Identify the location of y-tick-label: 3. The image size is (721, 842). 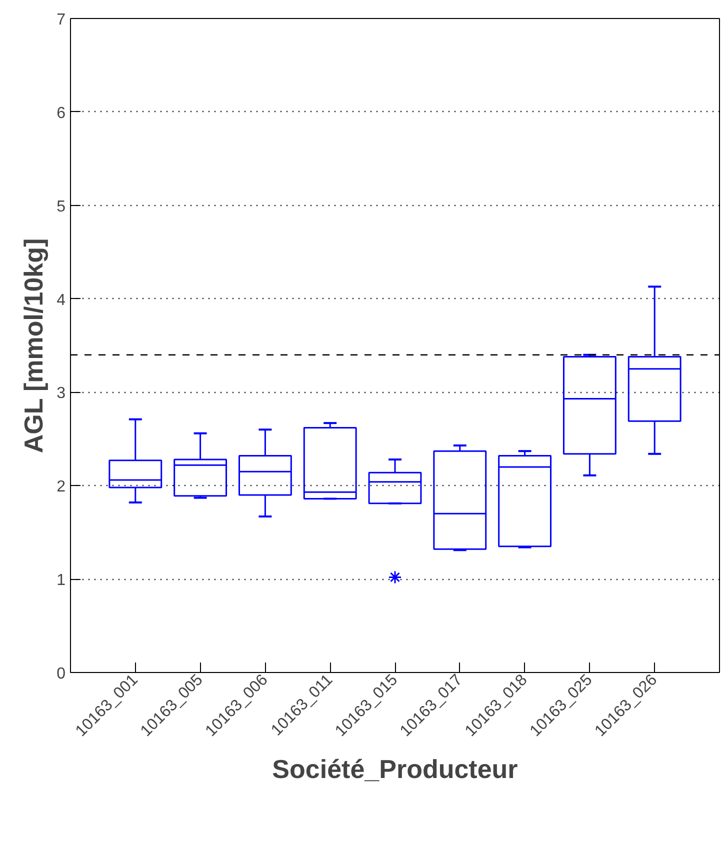
(61, 393).